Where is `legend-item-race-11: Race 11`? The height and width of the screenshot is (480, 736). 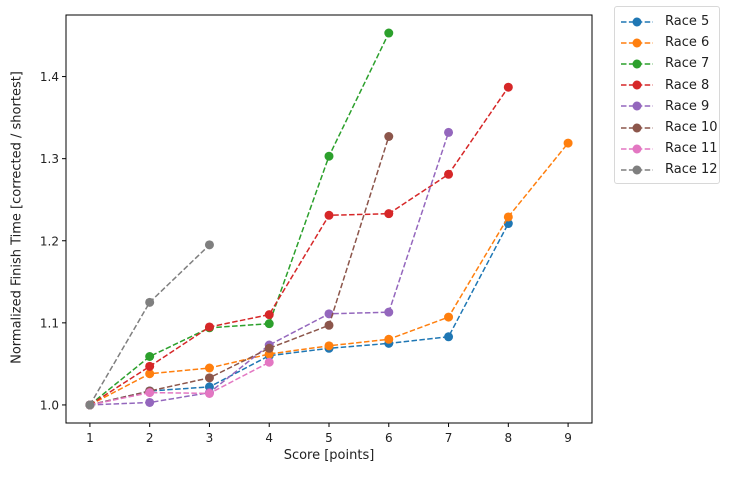 legend-item-race-11: Race 11 is located at coordinates (667, 148).